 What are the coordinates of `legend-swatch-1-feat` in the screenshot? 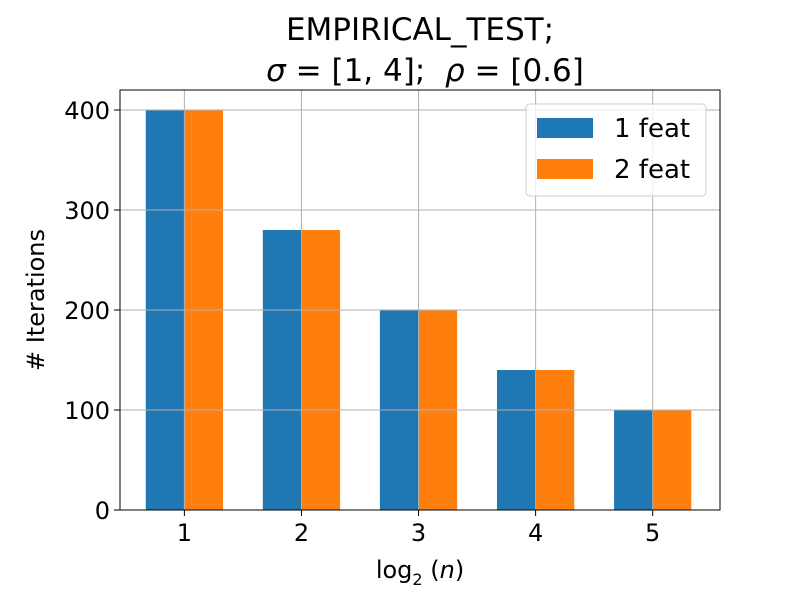 It's located at (565, 128).